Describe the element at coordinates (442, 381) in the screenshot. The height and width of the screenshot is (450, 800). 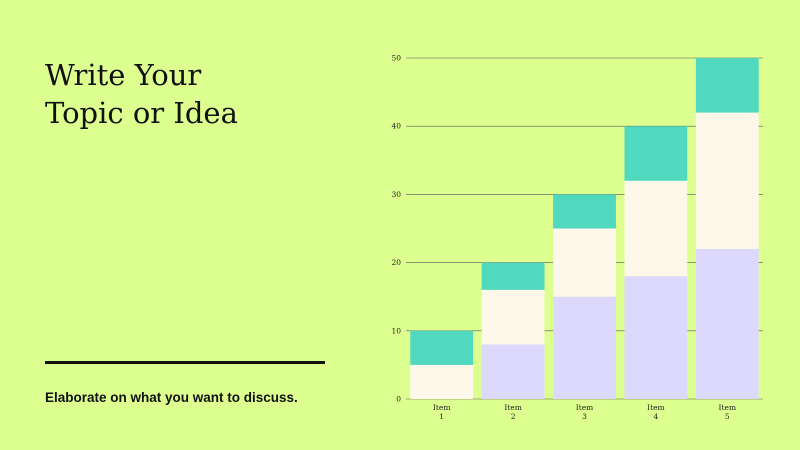
I see `bar-segment-item1-series2` at that location.